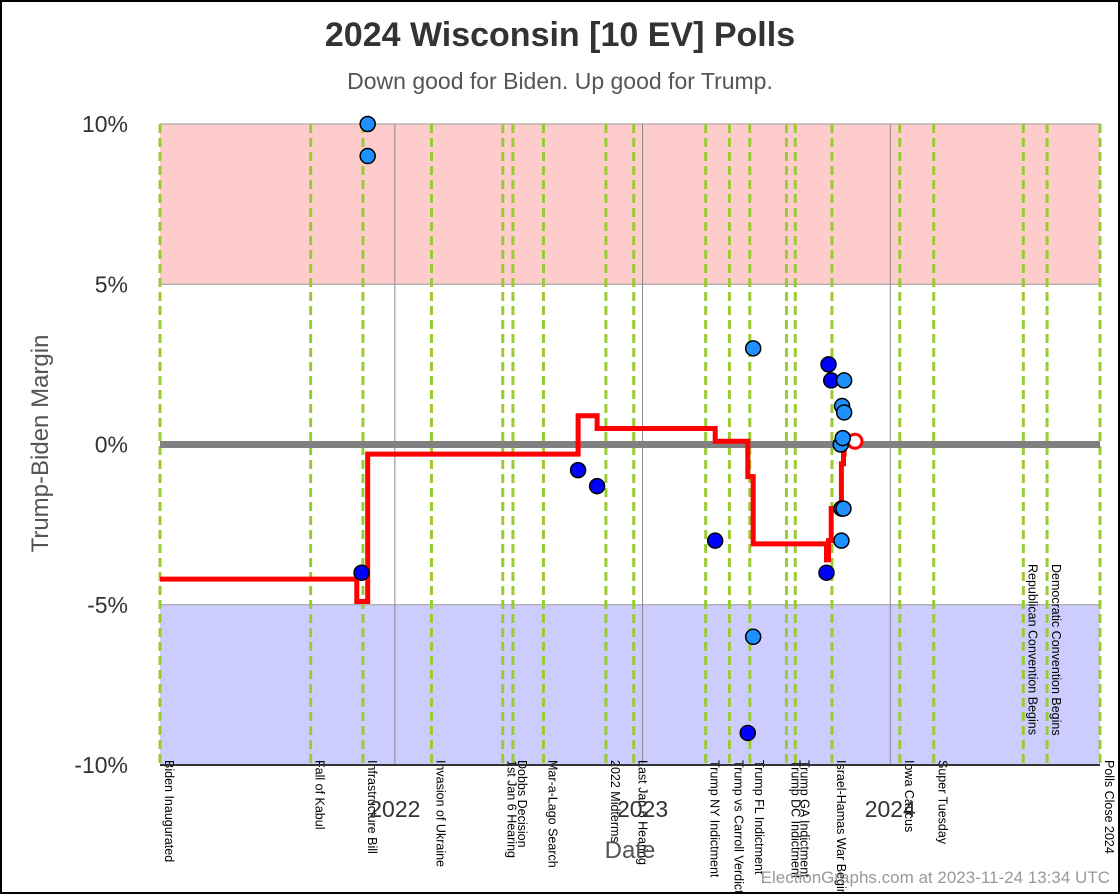 The width and height of the screenshot is (1120, 894). What do you see at coordinates (107, 605) in the screenshot?
I see `y-tick-label: -5%` at bounding box center [107, 605].